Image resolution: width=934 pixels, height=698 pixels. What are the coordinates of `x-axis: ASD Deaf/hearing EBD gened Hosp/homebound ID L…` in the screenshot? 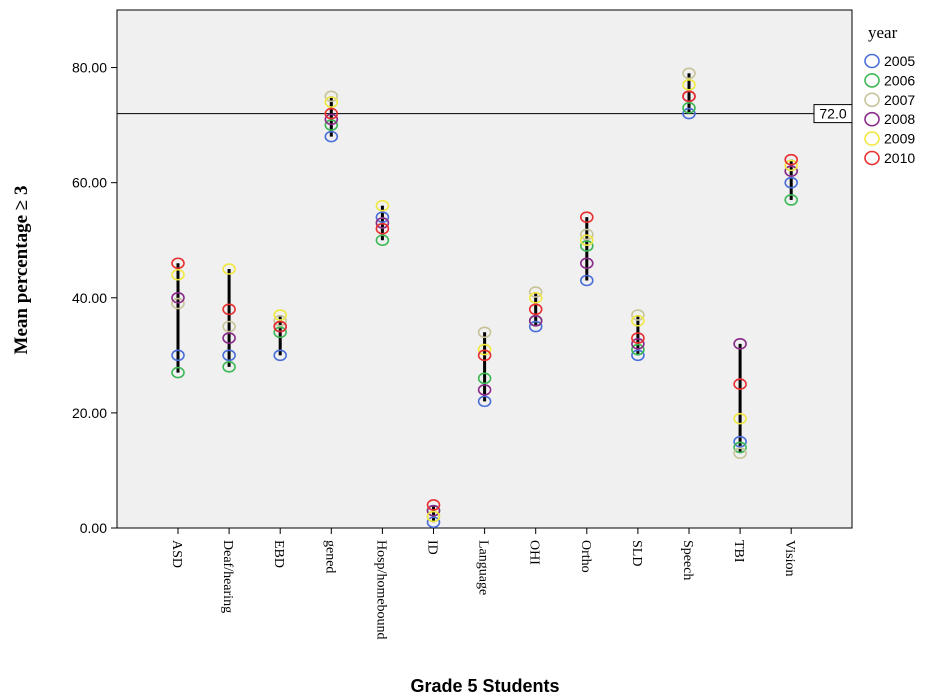 It's located at (483, 584).